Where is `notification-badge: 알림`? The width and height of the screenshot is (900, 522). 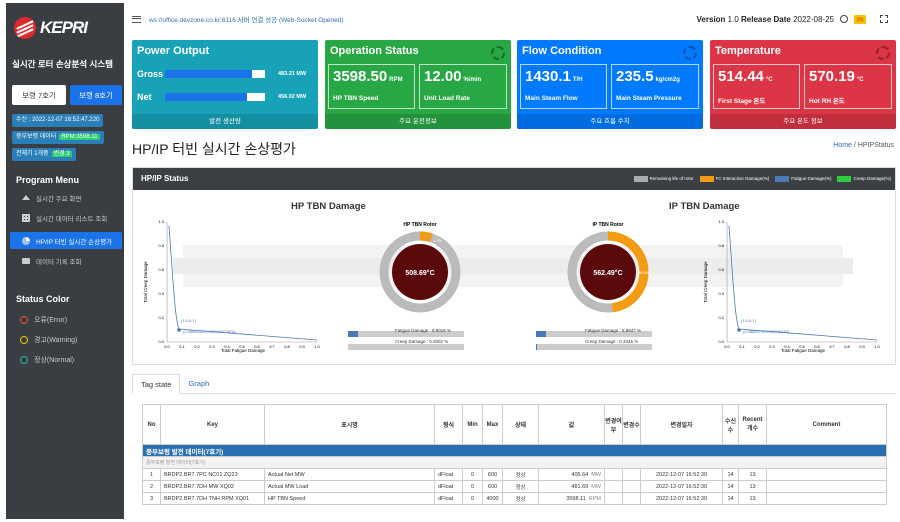 notification-badge: 알림 is located at coordinates (860, 19).